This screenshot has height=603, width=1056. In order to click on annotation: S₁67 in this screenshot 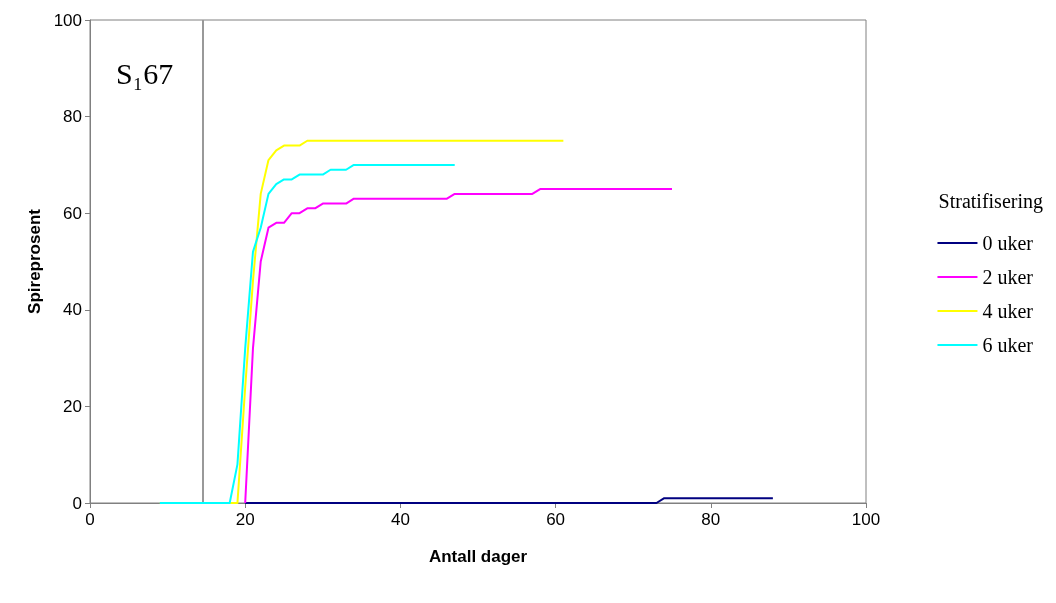, I will do `click(145, 73)`.